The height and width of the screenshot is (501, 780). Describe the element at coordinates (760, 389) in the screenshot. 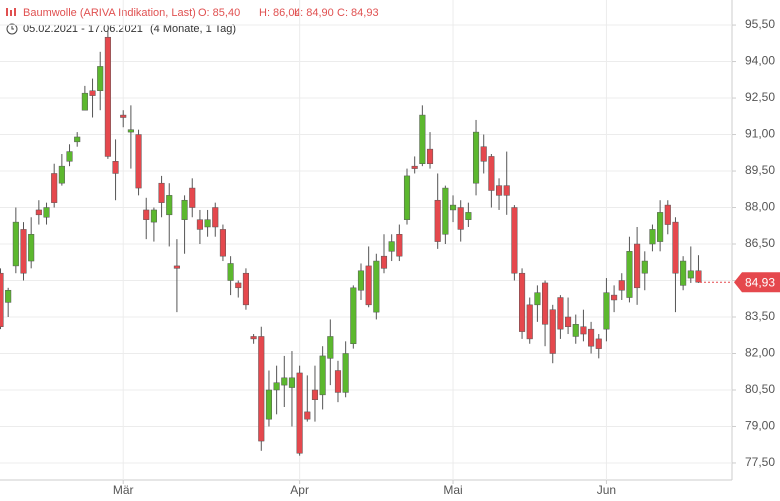

I see `y-tick-label: 80,50` at that location.